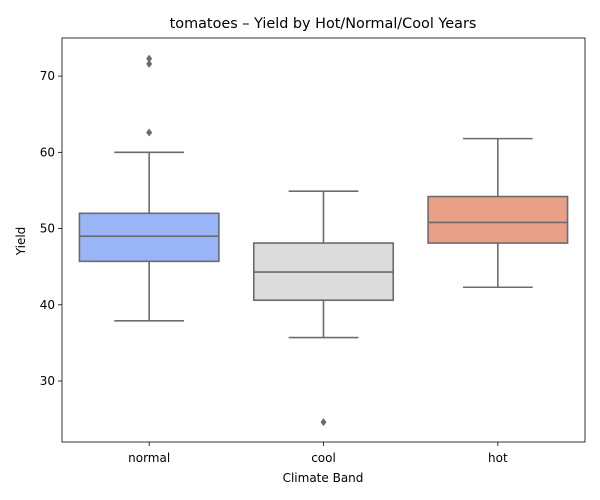 The image size is (600, 500). I want to click on y-tick-label: 40, so click(47, 305).